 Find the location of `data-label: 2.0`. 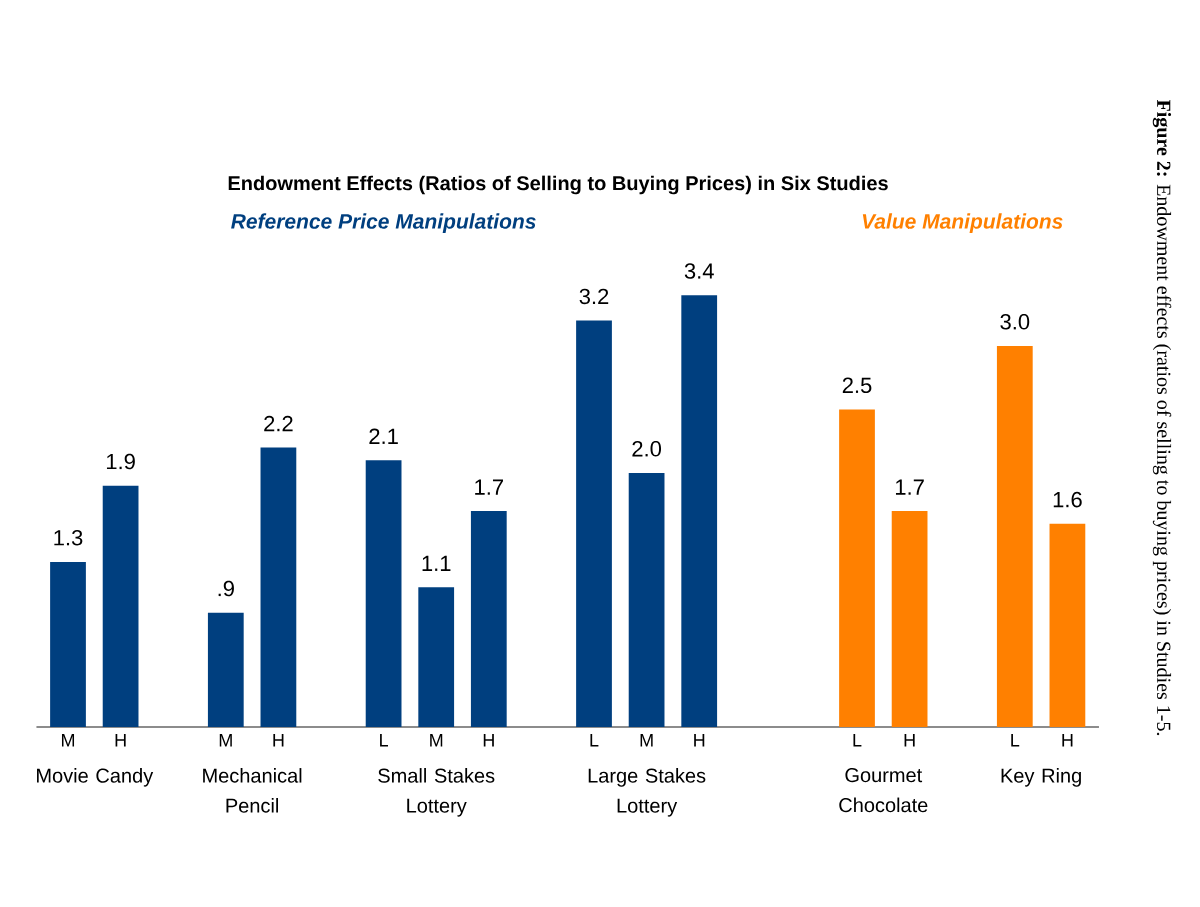

data-label: 2.0 is located at coordinates (647, 449).